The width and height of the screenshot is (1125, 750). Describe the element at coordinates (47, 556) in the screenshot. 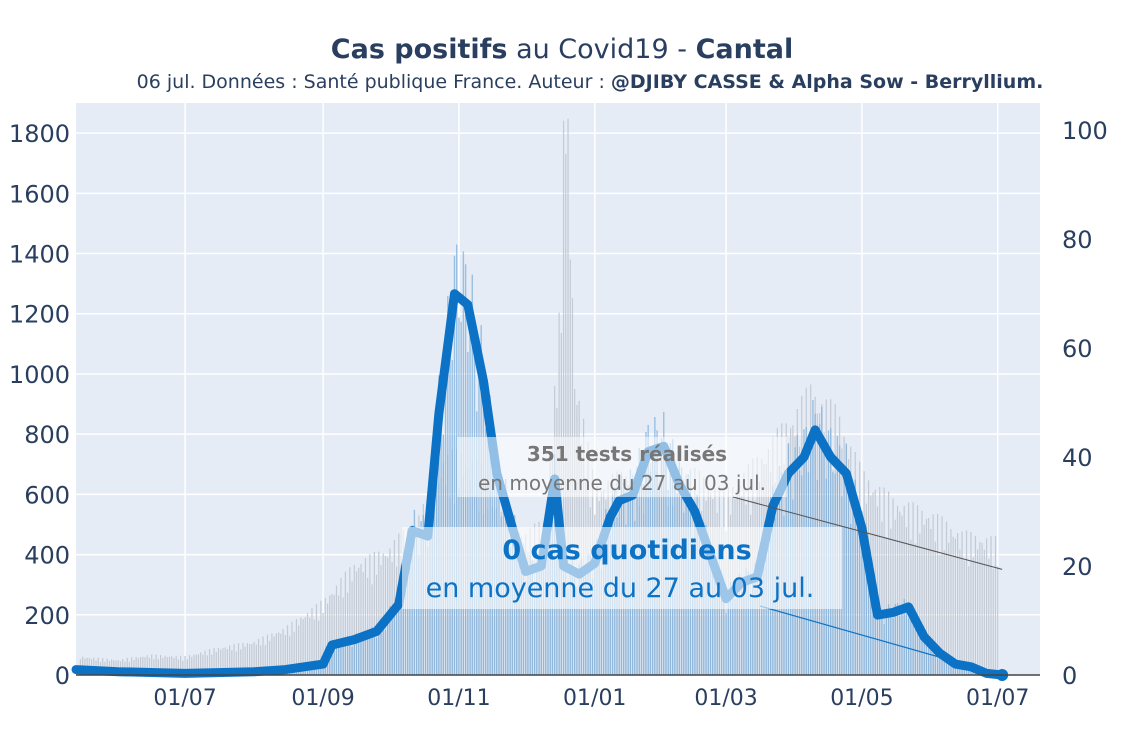

I see `y-left-tick-label: 400` at that location.